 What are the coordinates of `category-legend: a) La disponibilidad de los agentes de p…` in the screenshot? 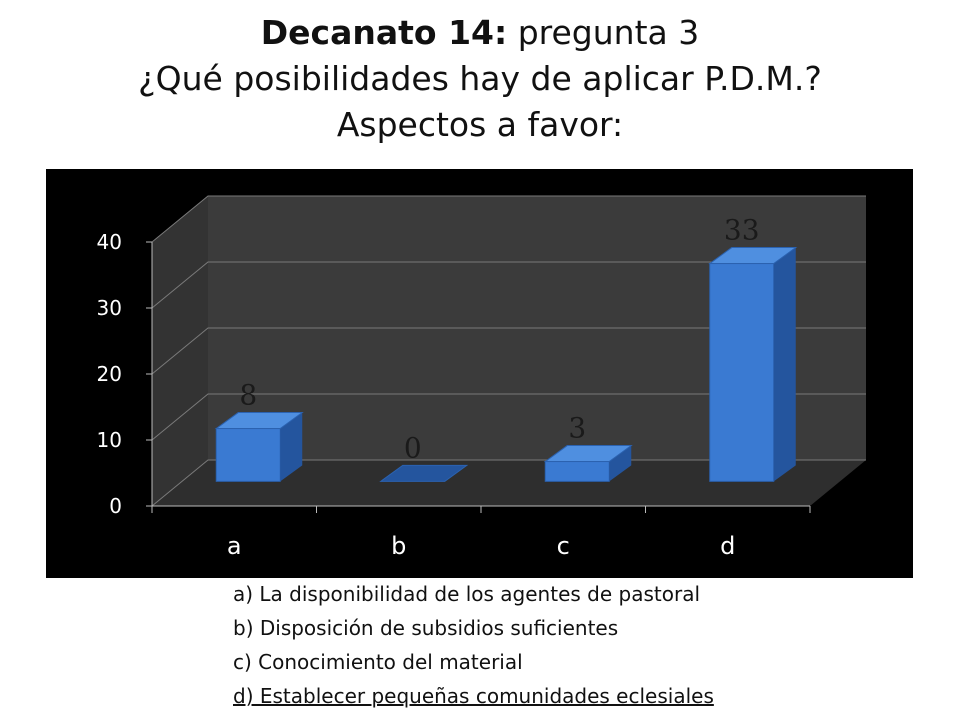 It's located at (473, 645).